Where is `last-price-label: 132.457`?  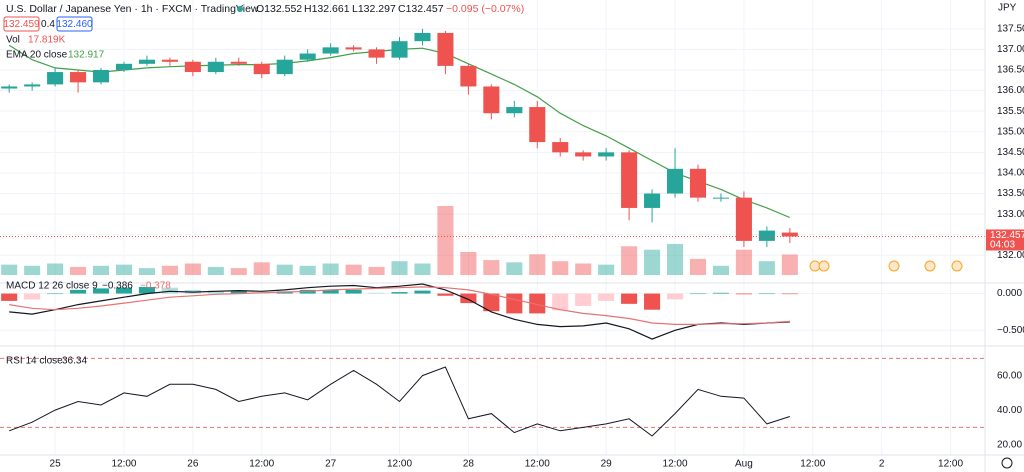
last-price-label: 132.457 is located at coordinates (1007, 235).